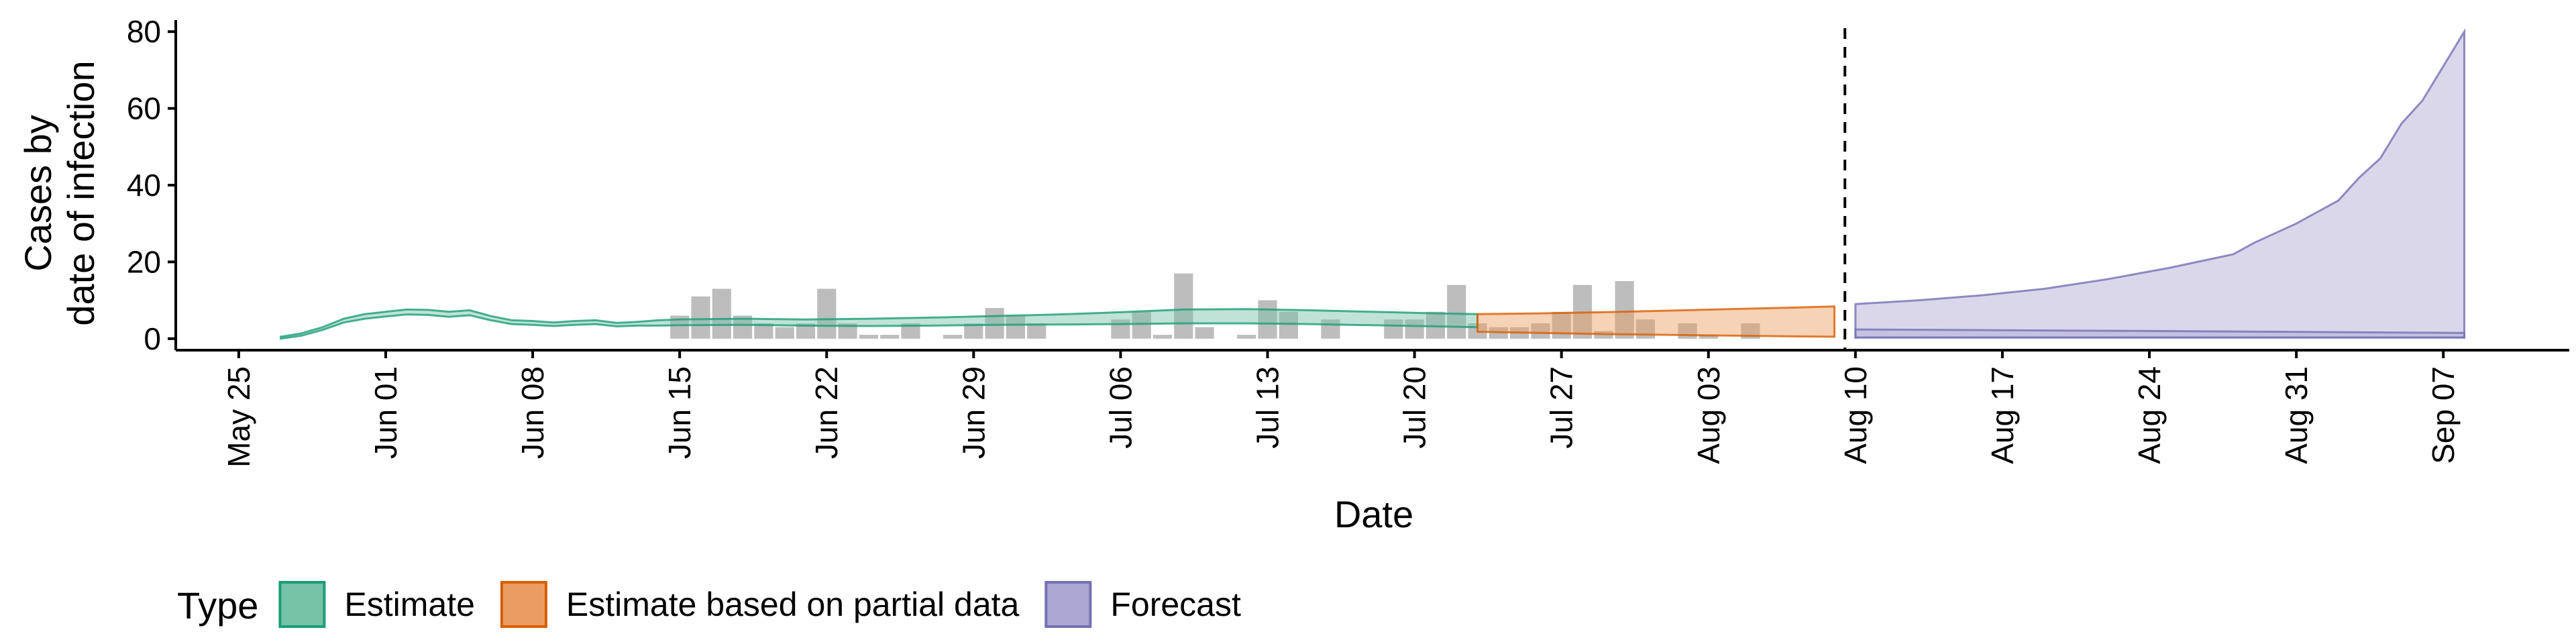  Describe the element at coordinates (1708, 415) in the screenshot. I see `x-tick-label-10: Aug 03` at that location.